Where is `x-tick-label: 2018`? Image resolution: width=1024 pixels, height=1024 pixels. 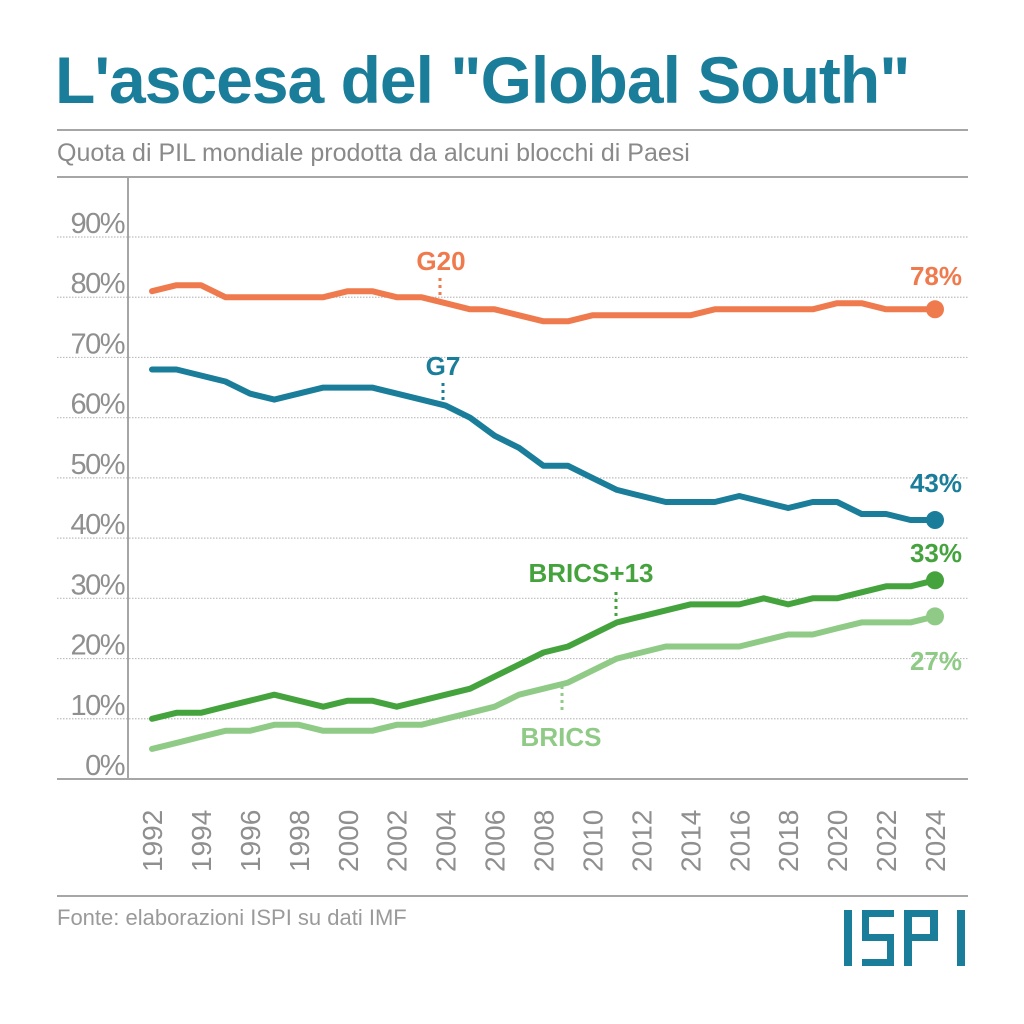
x-tick-label: 2018 is located at coordinates (788, 841).